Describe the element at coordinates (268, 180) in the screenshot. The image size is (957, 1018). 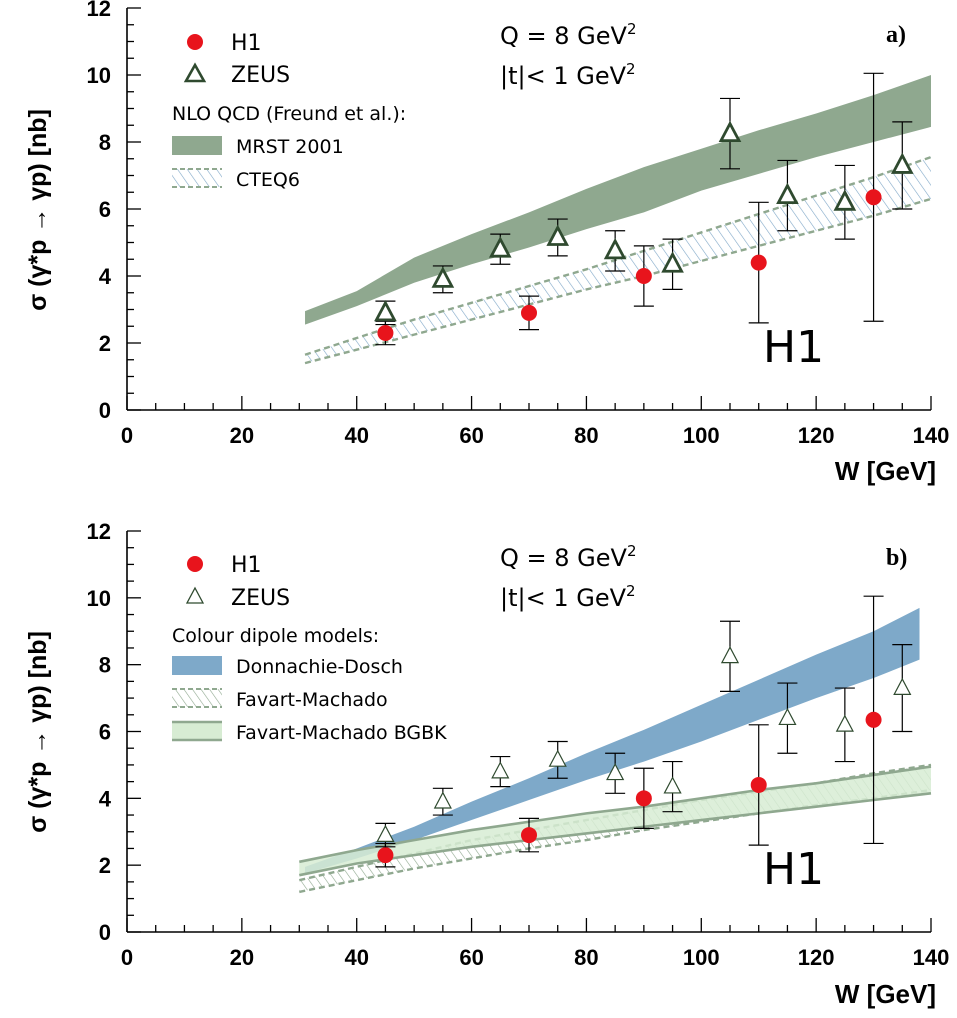
I see `legend-label-cteq: CTEQ6` at that location.